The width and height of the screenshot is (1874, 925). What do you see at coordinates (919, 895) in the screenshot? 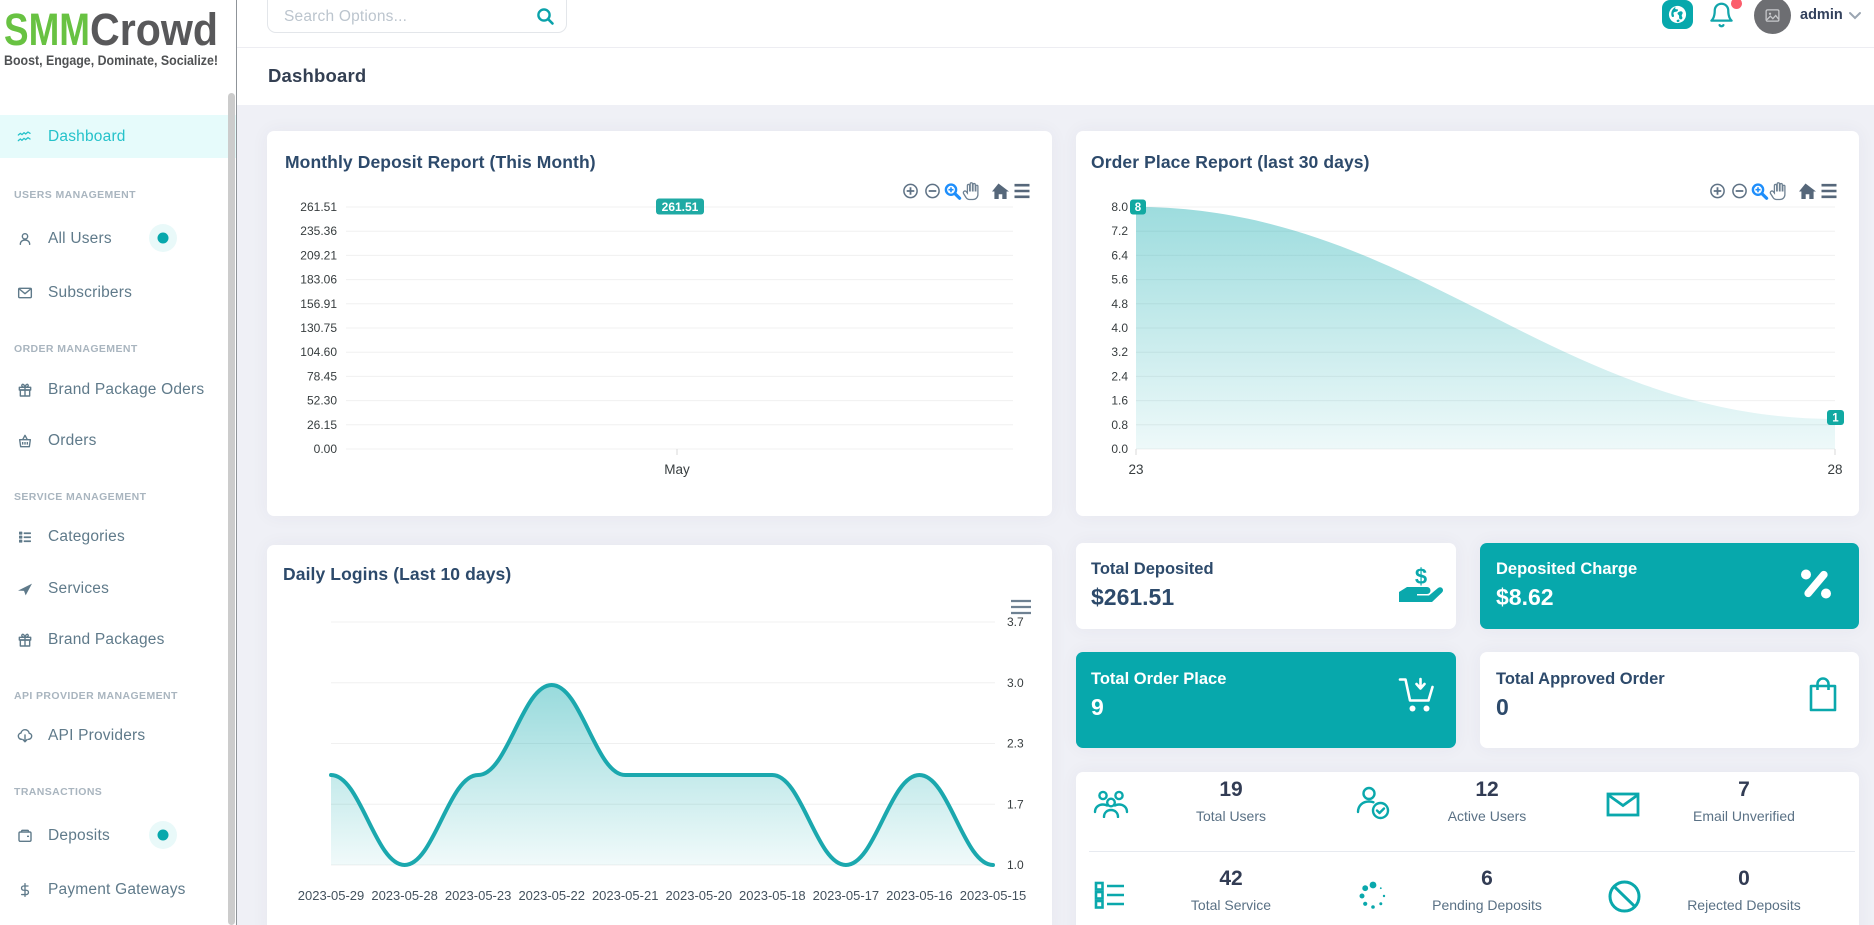
I see `svg-text: 2023-05-16` at bounding box center [919, 895].